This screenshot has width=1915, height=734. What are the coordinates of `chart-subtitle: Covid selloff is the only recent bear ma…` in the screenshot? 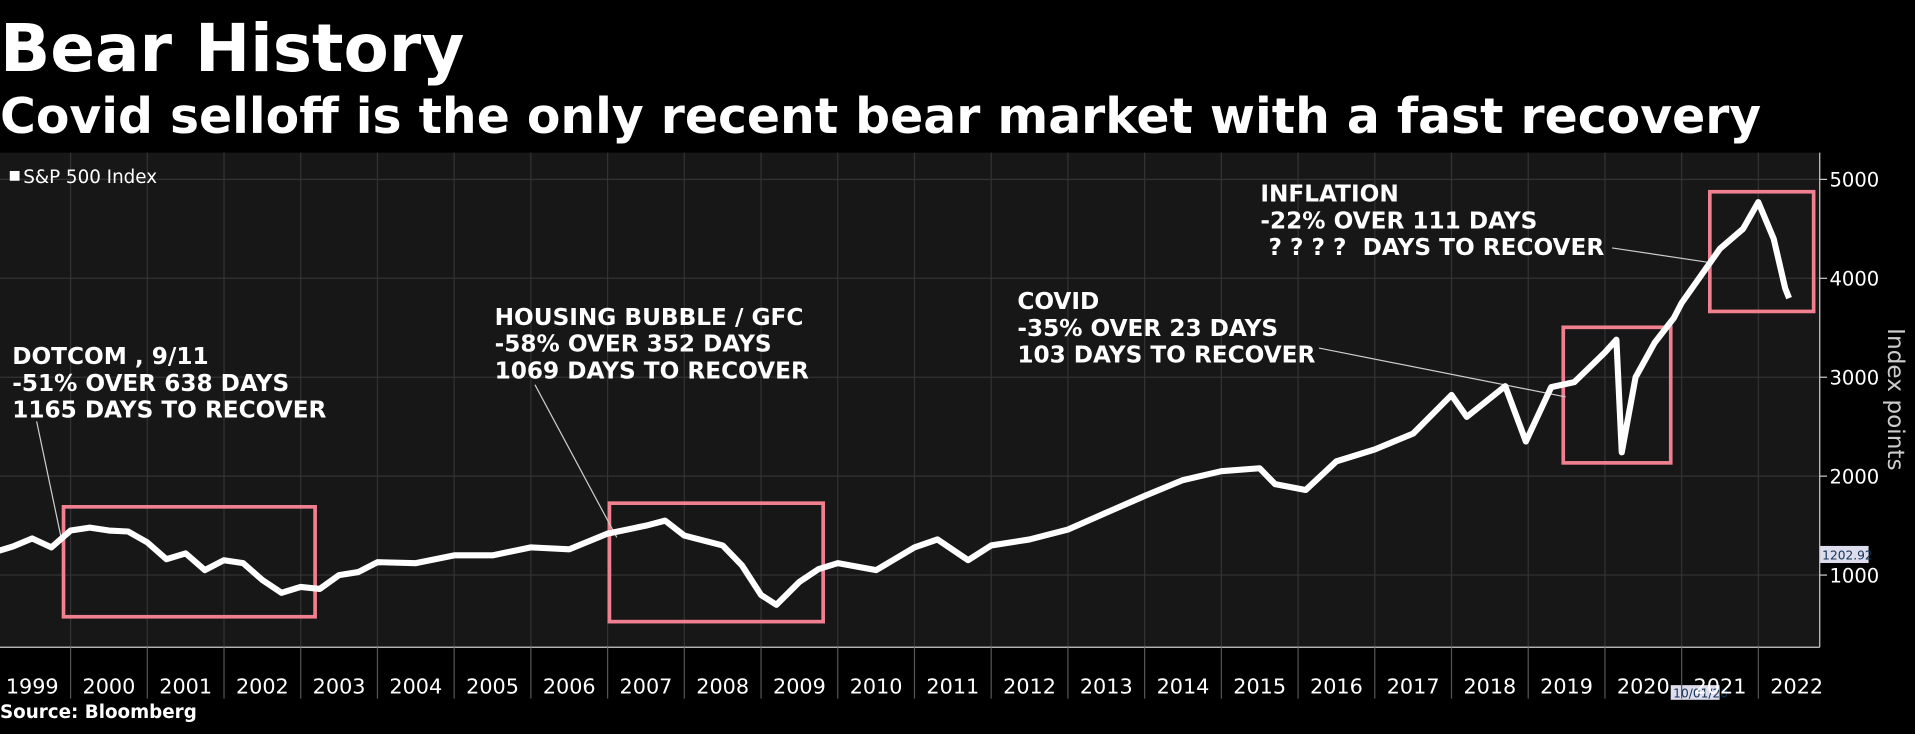 It's located at (880, 116).